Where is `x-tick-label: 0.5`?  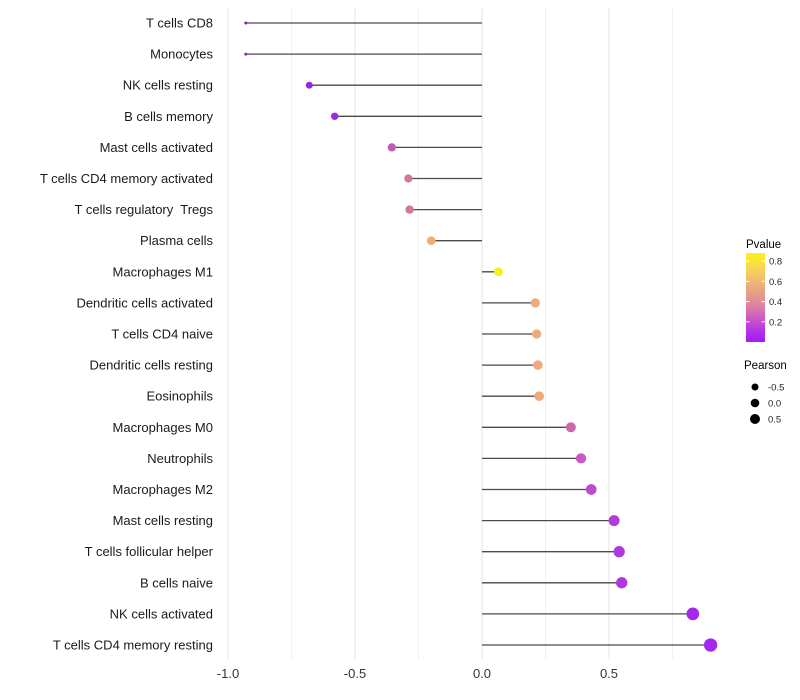 x-tick-label: 0.5 is located at coordinates (609, 673).